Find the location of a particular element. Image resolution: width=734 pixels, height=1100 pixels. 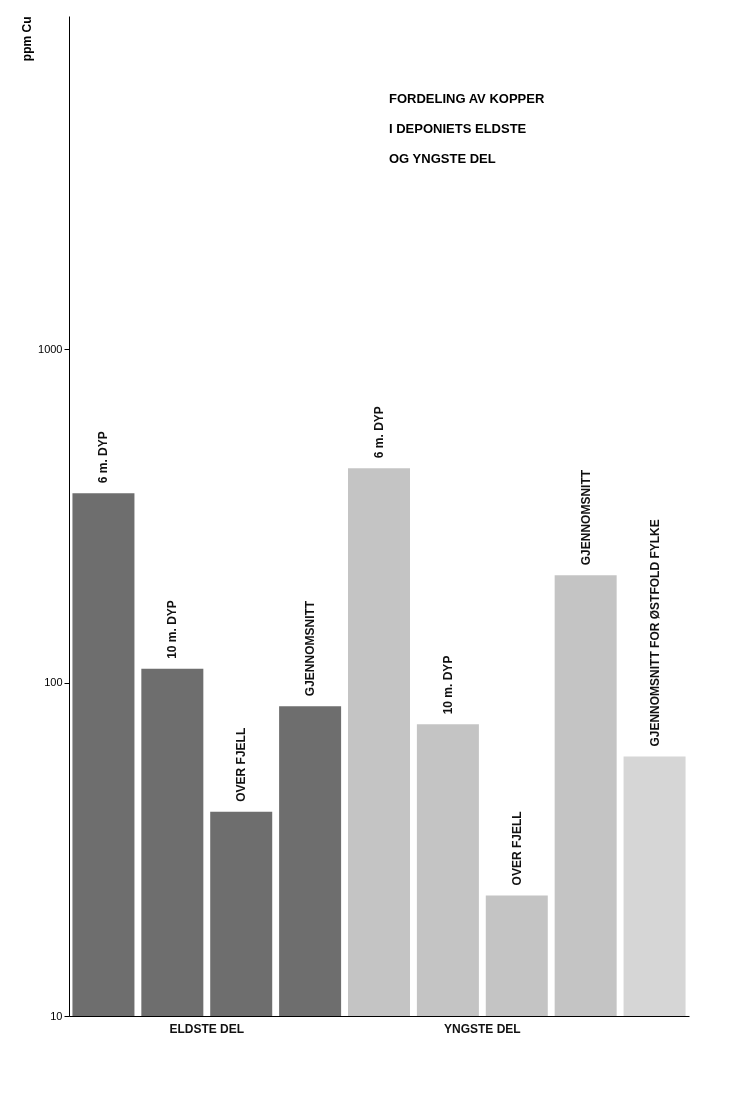

y-tick-label: 10 is located at coordinates (56, 1015).